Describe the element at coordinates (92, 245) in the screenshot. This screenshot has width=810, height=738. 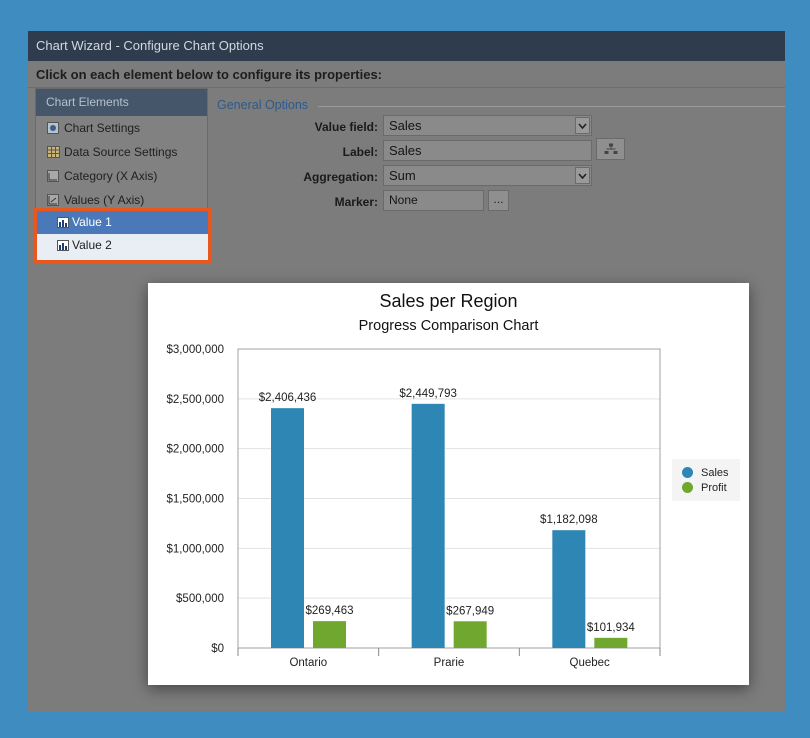
I see `sidebar-item-label: Value 2` at that location.